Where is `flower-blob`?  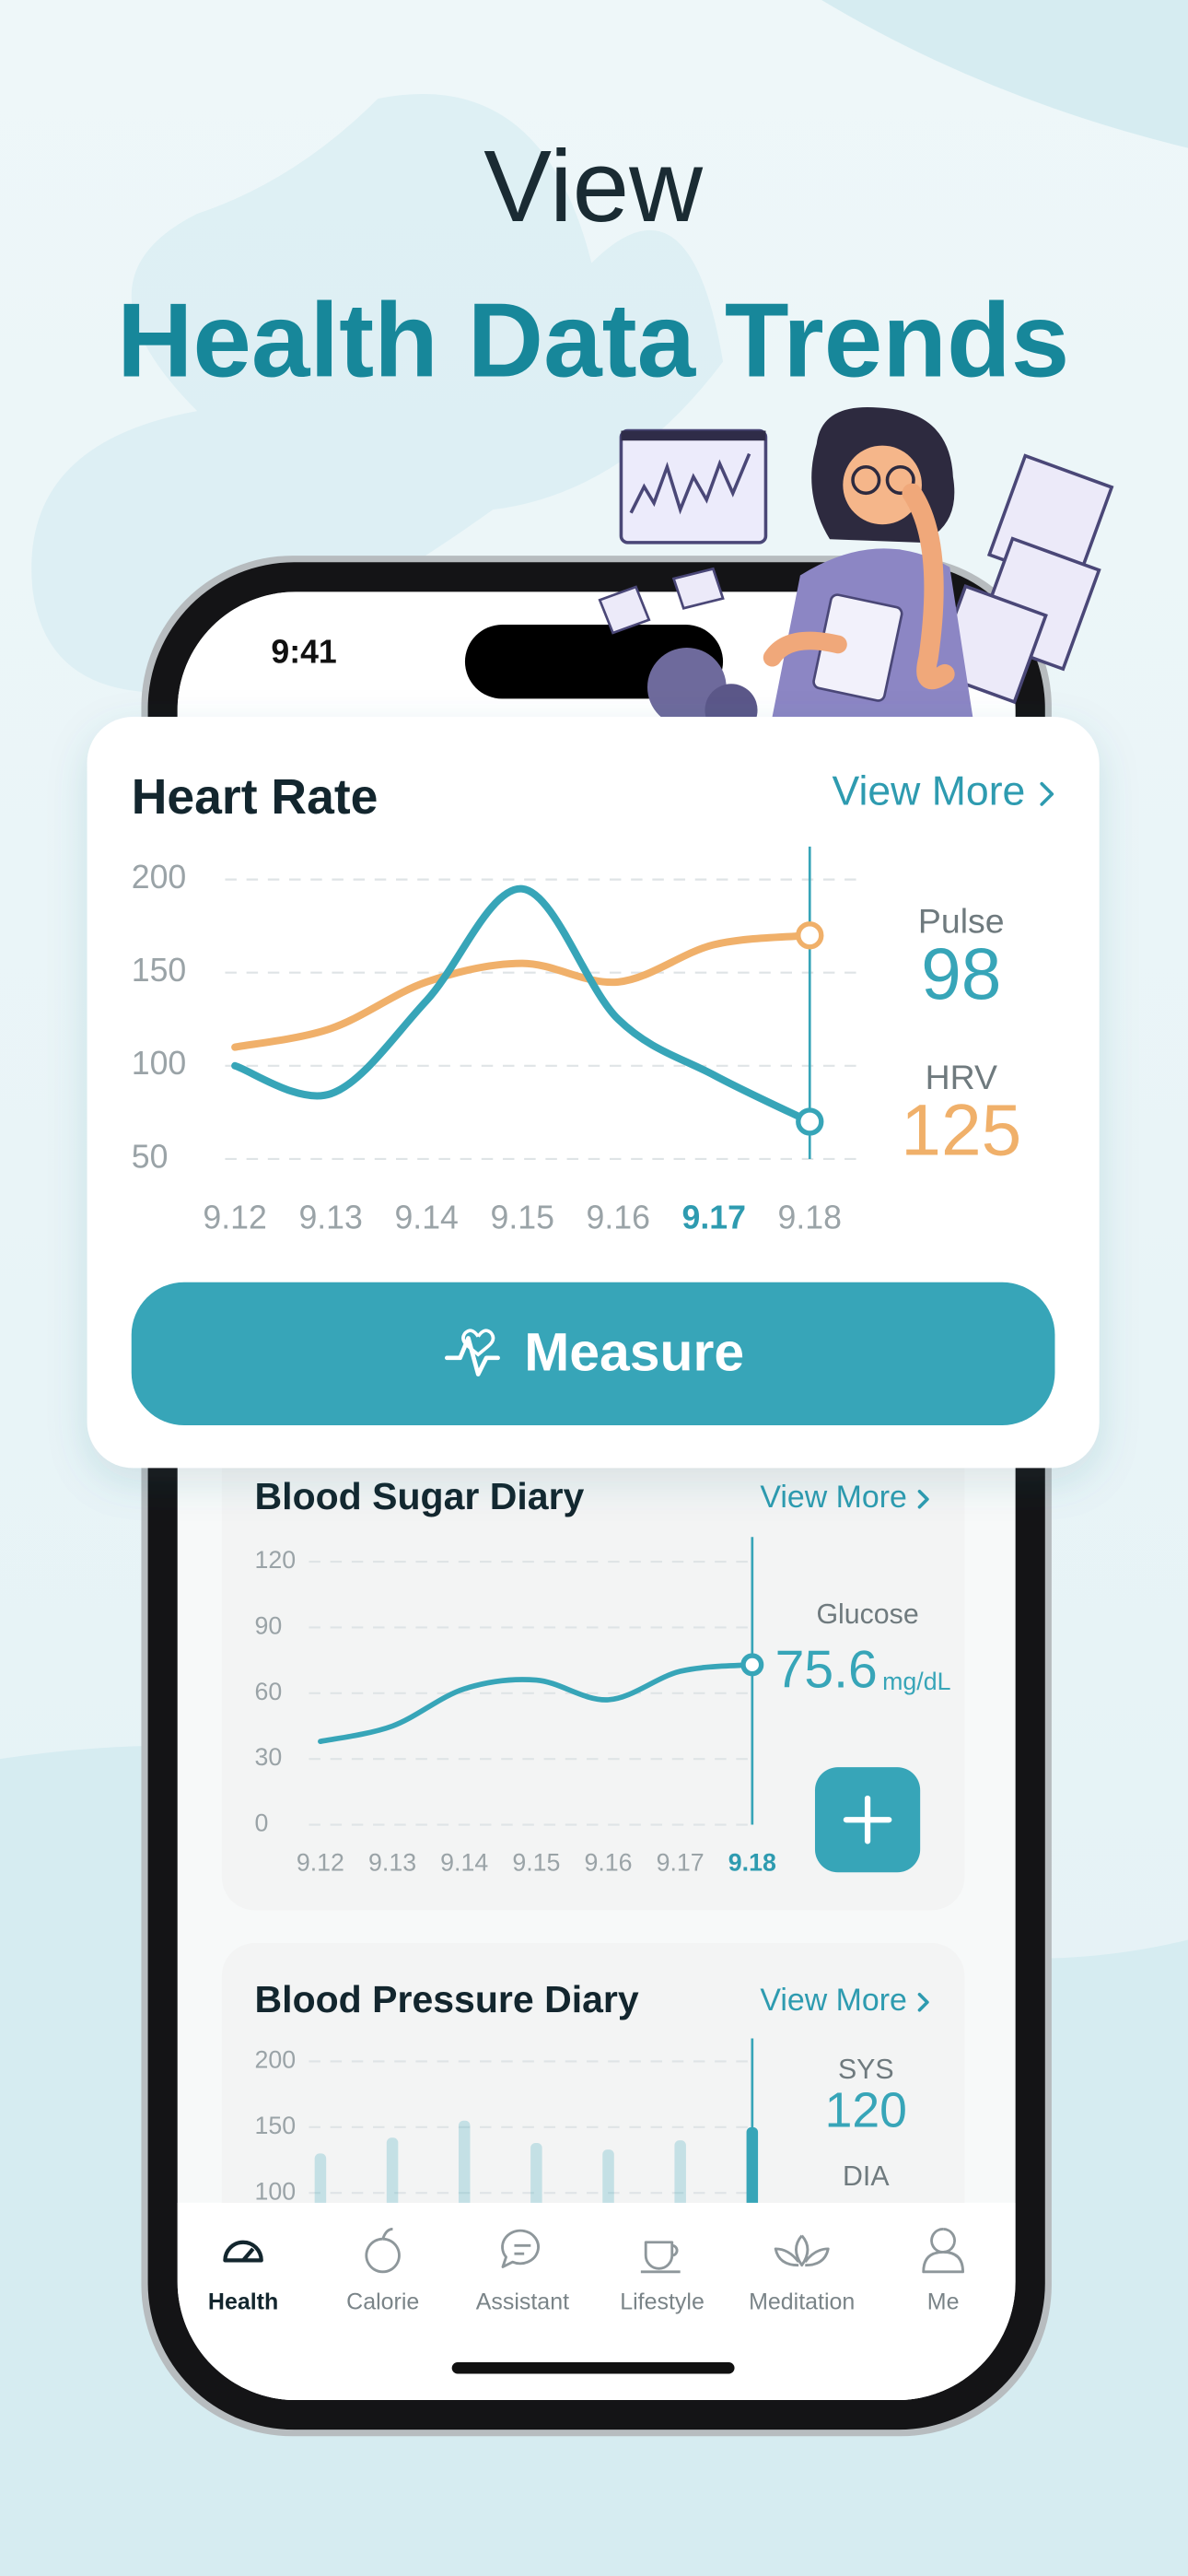
flower-blob is located at coordinates (377, 393).